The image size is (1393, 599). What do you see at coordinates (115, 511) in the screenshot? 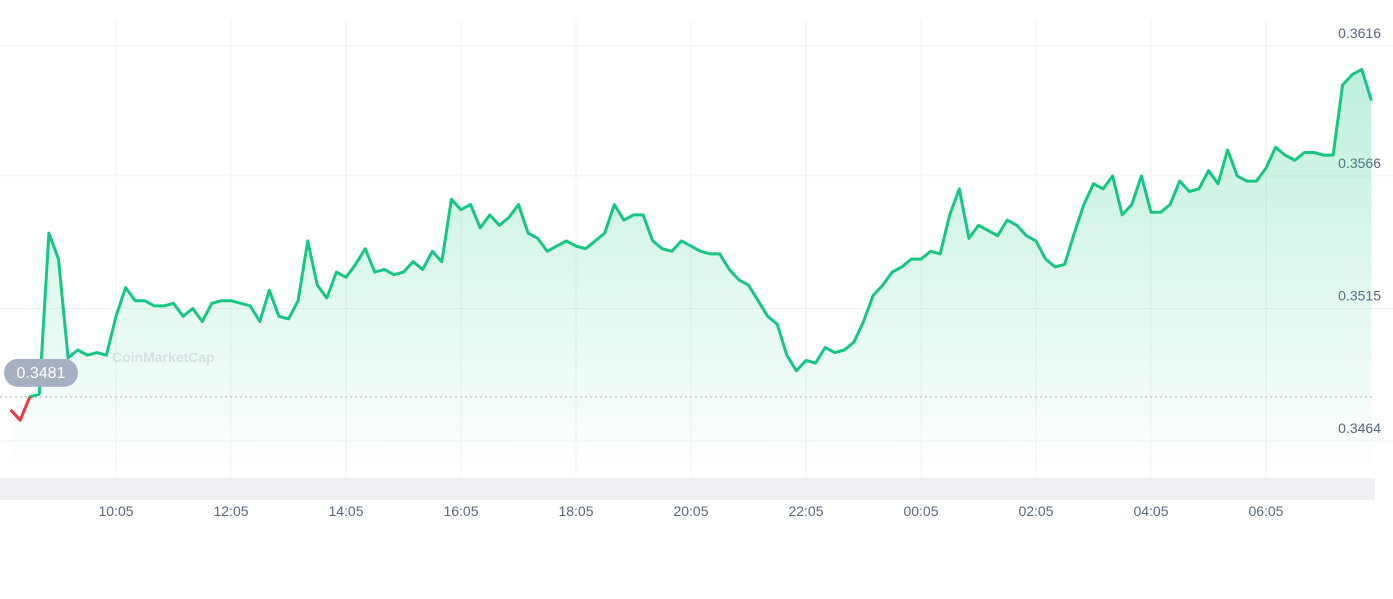
I see `x-tick-label: 10:05` at bounding box center [115, 511].